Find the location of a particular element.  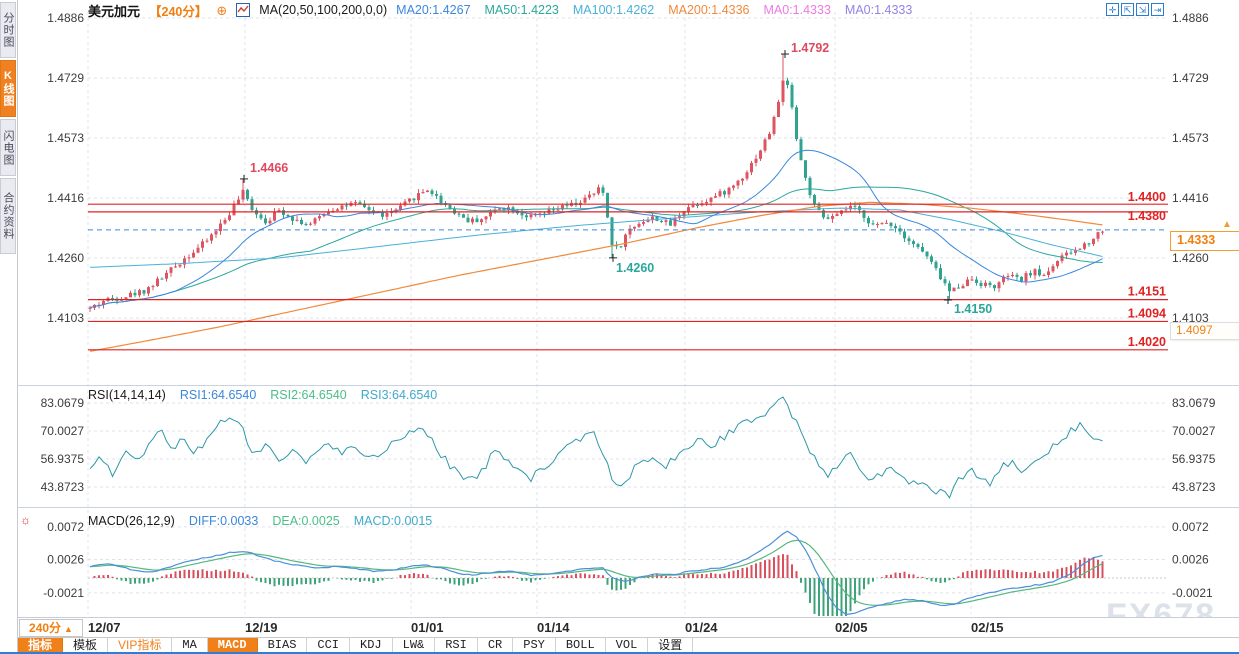

toolbar-button-cr: CR is located at coordinates (496, 645).